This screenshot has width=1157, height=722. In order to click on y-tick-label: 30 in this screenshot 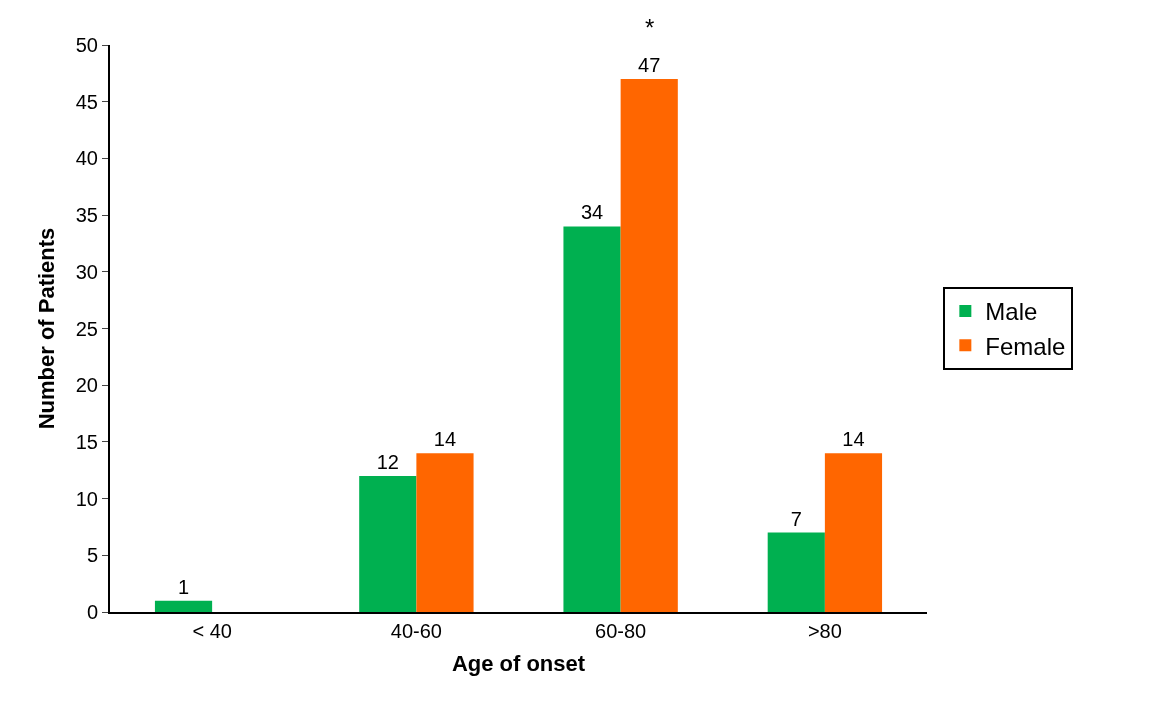, I will do `click(86, 271)`.